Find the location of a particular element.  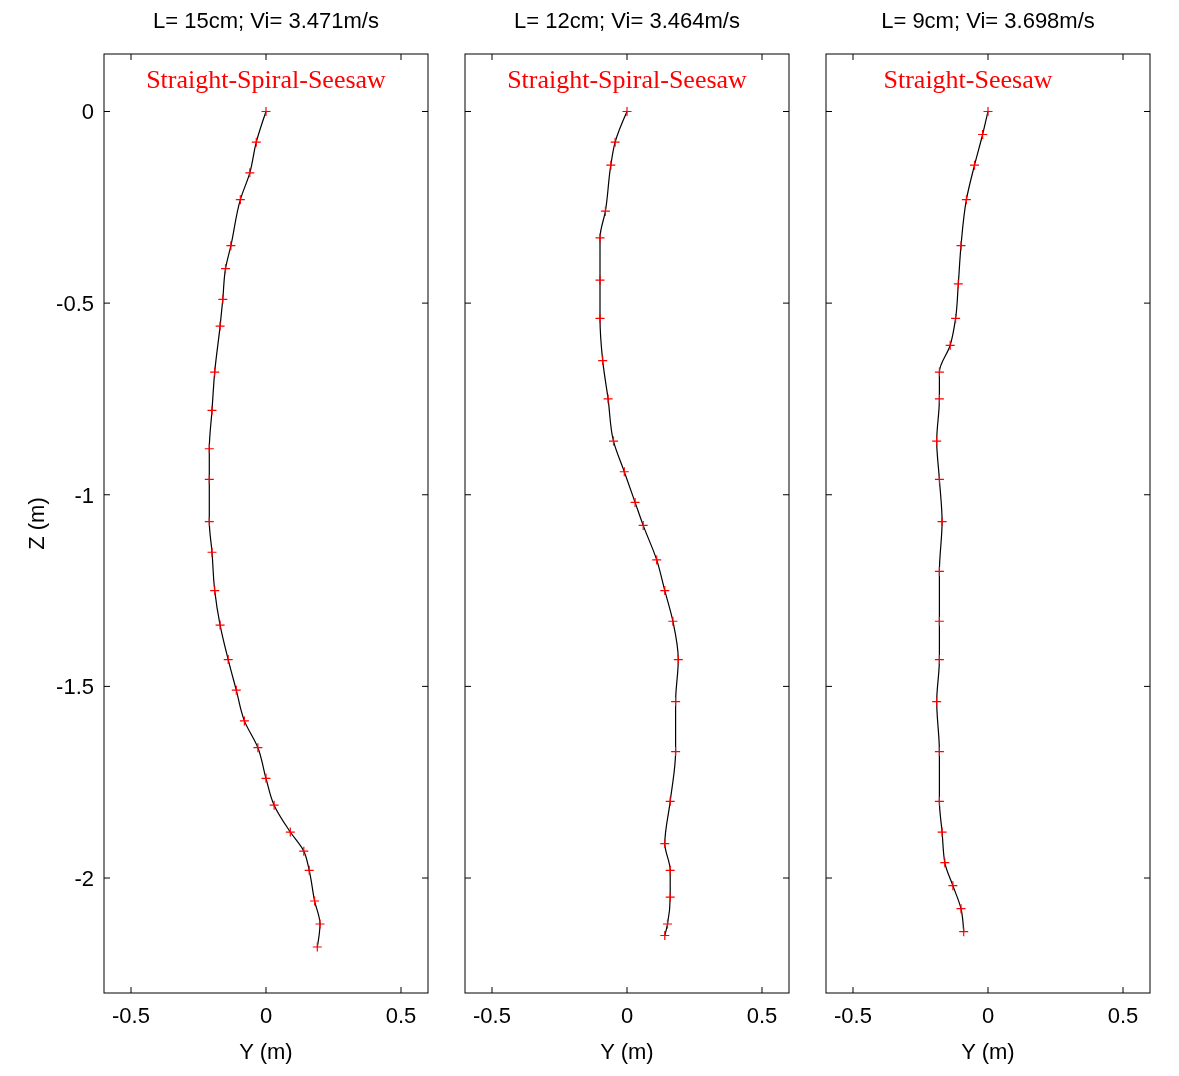

chart-title: L= 9cm; Vi= 3.698m/s is located at coordinates (988, 20).